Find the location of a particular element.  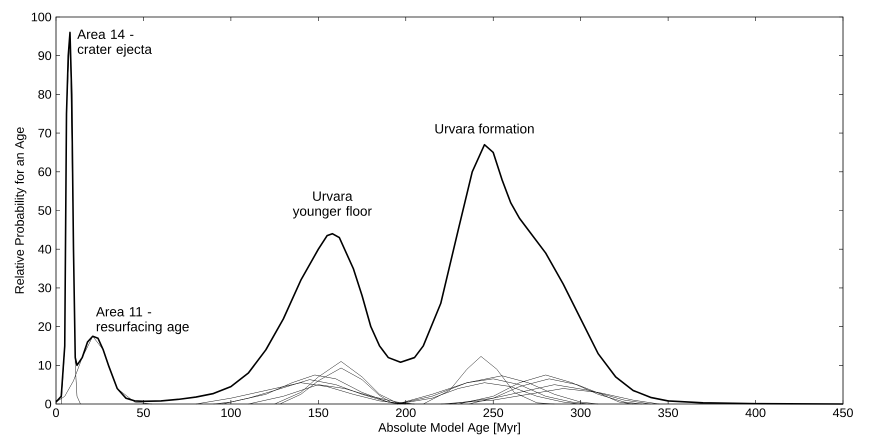

y-tick-label: 100 is located at coordinates (42, 17).